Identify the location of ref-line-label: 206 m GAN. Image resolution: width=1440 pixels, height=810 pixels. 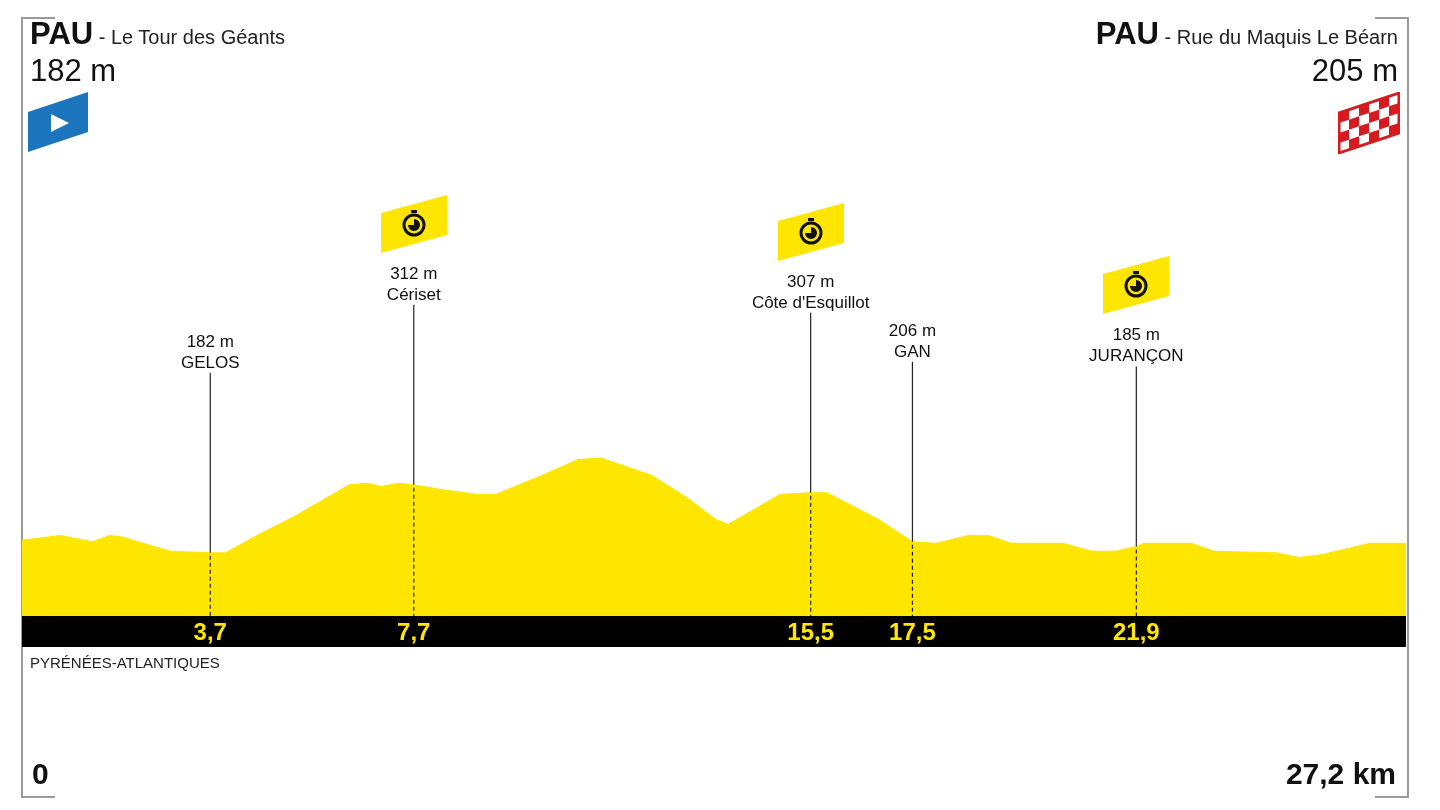
(912, 340).